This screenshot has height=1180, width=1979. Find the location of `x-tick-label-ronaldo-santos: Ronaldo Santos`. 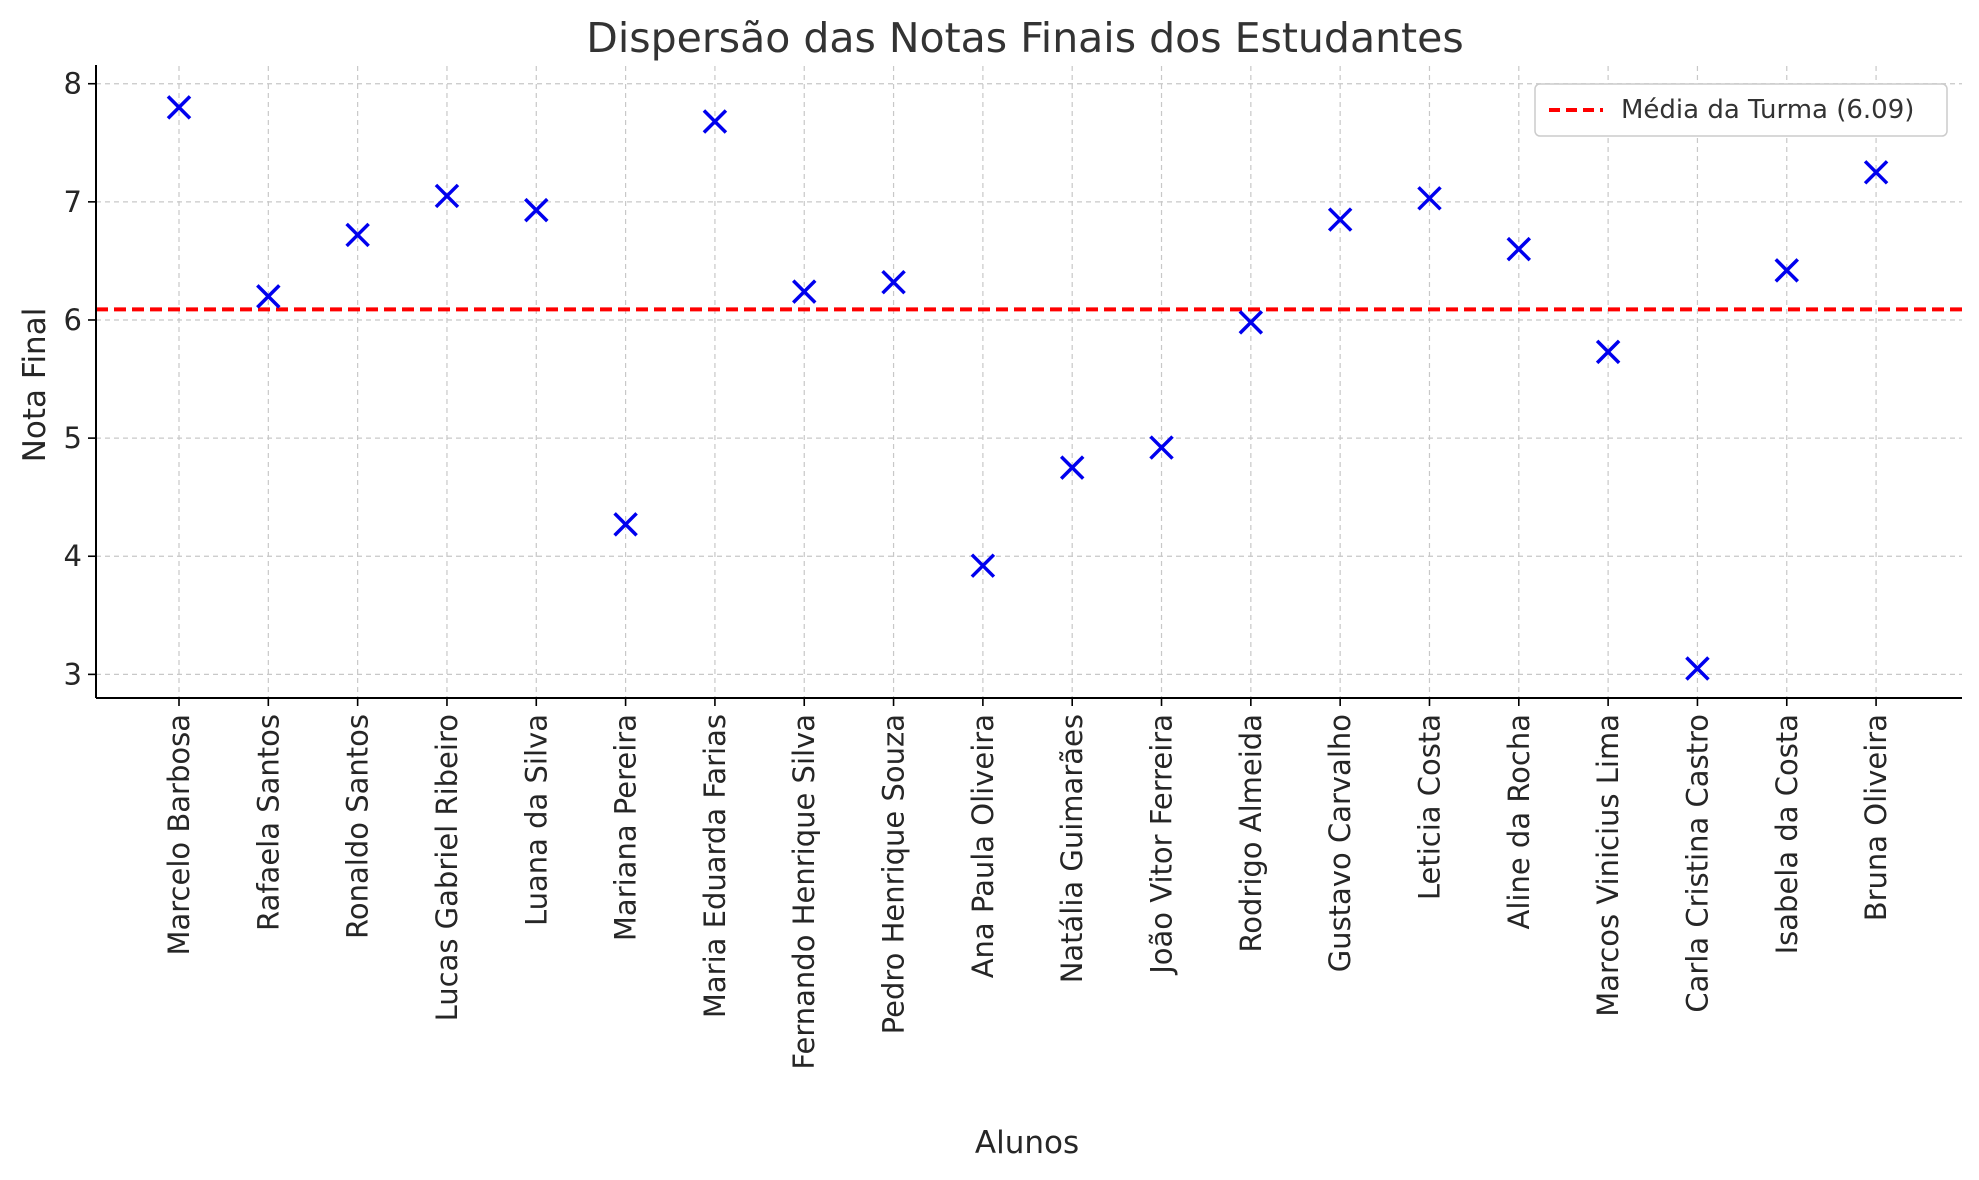

x-tick-label-ronaldo-santos: Ronaldo Santos is located at coordinates (358, 826).